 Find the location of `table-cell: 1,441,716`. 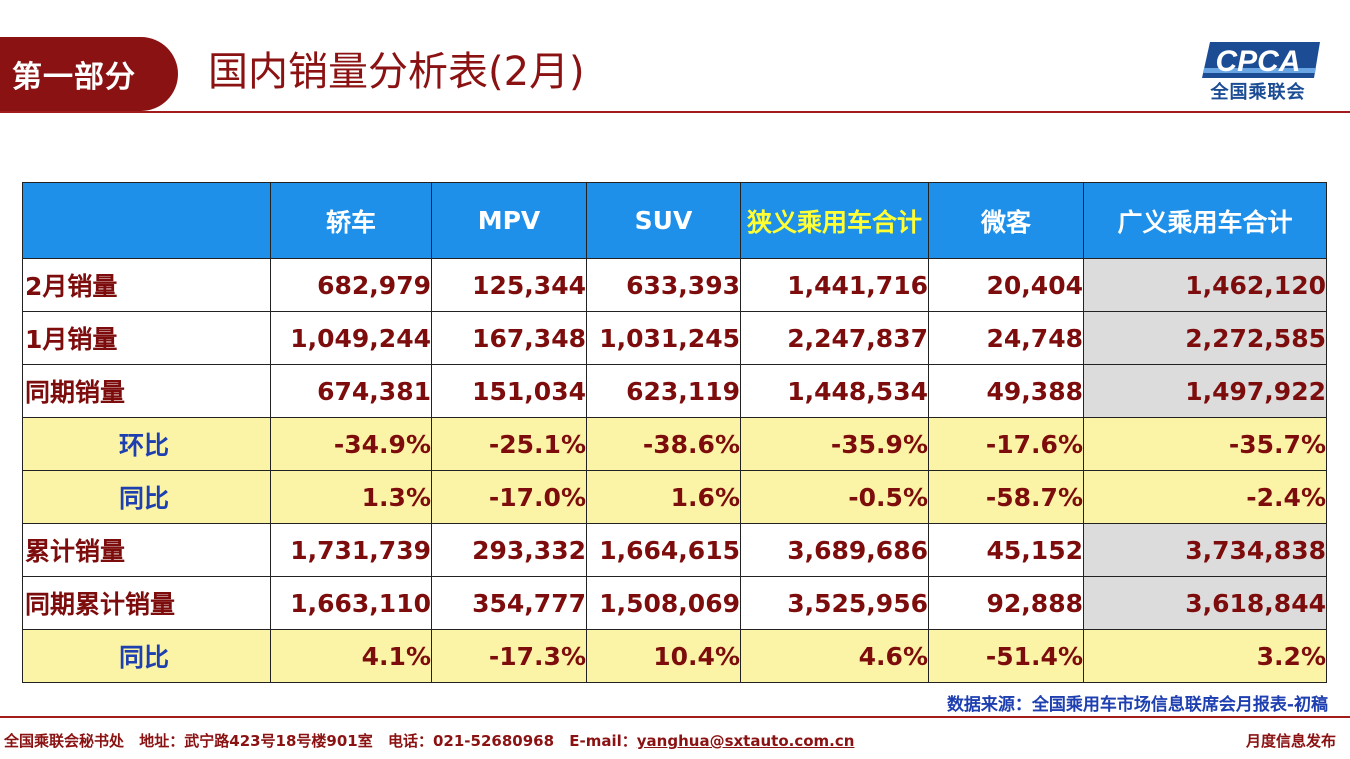

table-cell: 1,441,716 is located at coordinates (834, 285).